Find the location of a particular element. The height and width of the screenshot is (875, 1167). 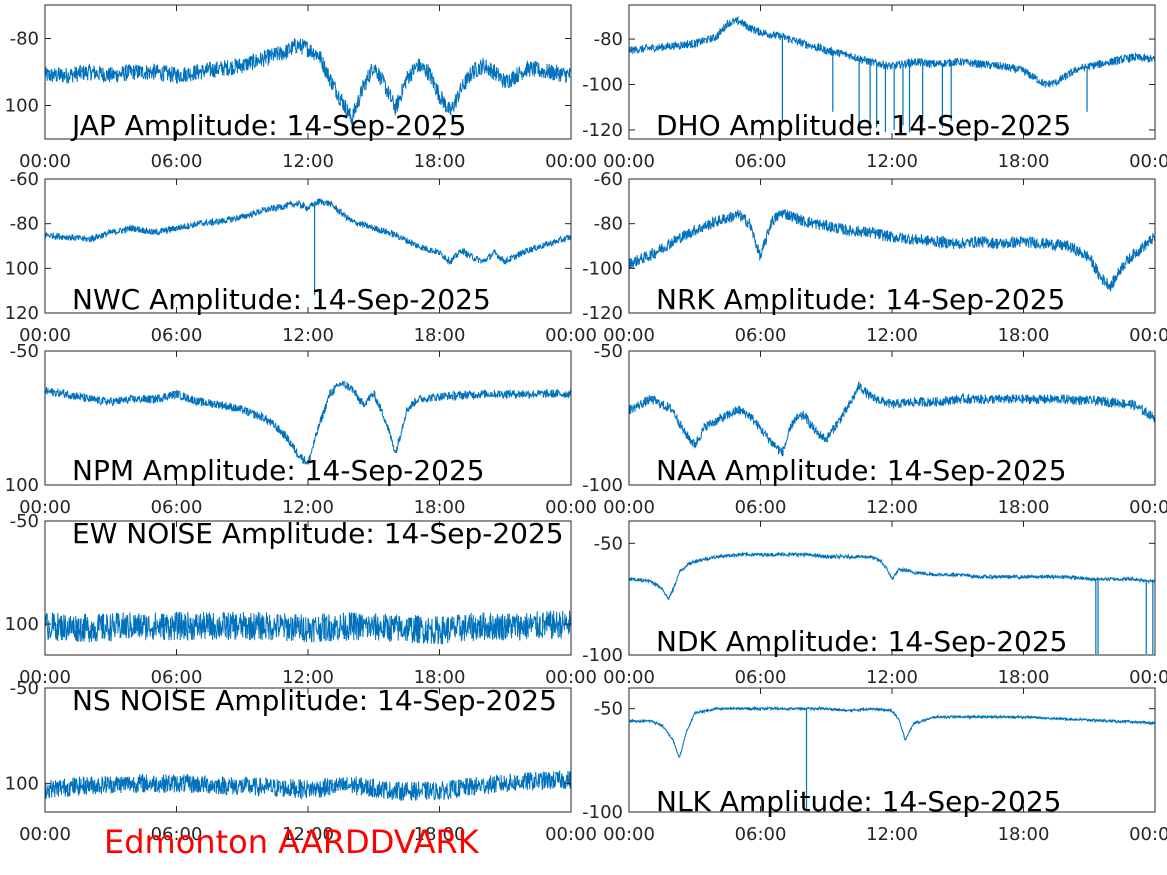

y-tick-label: 120 is located at coordinates (22, 313).